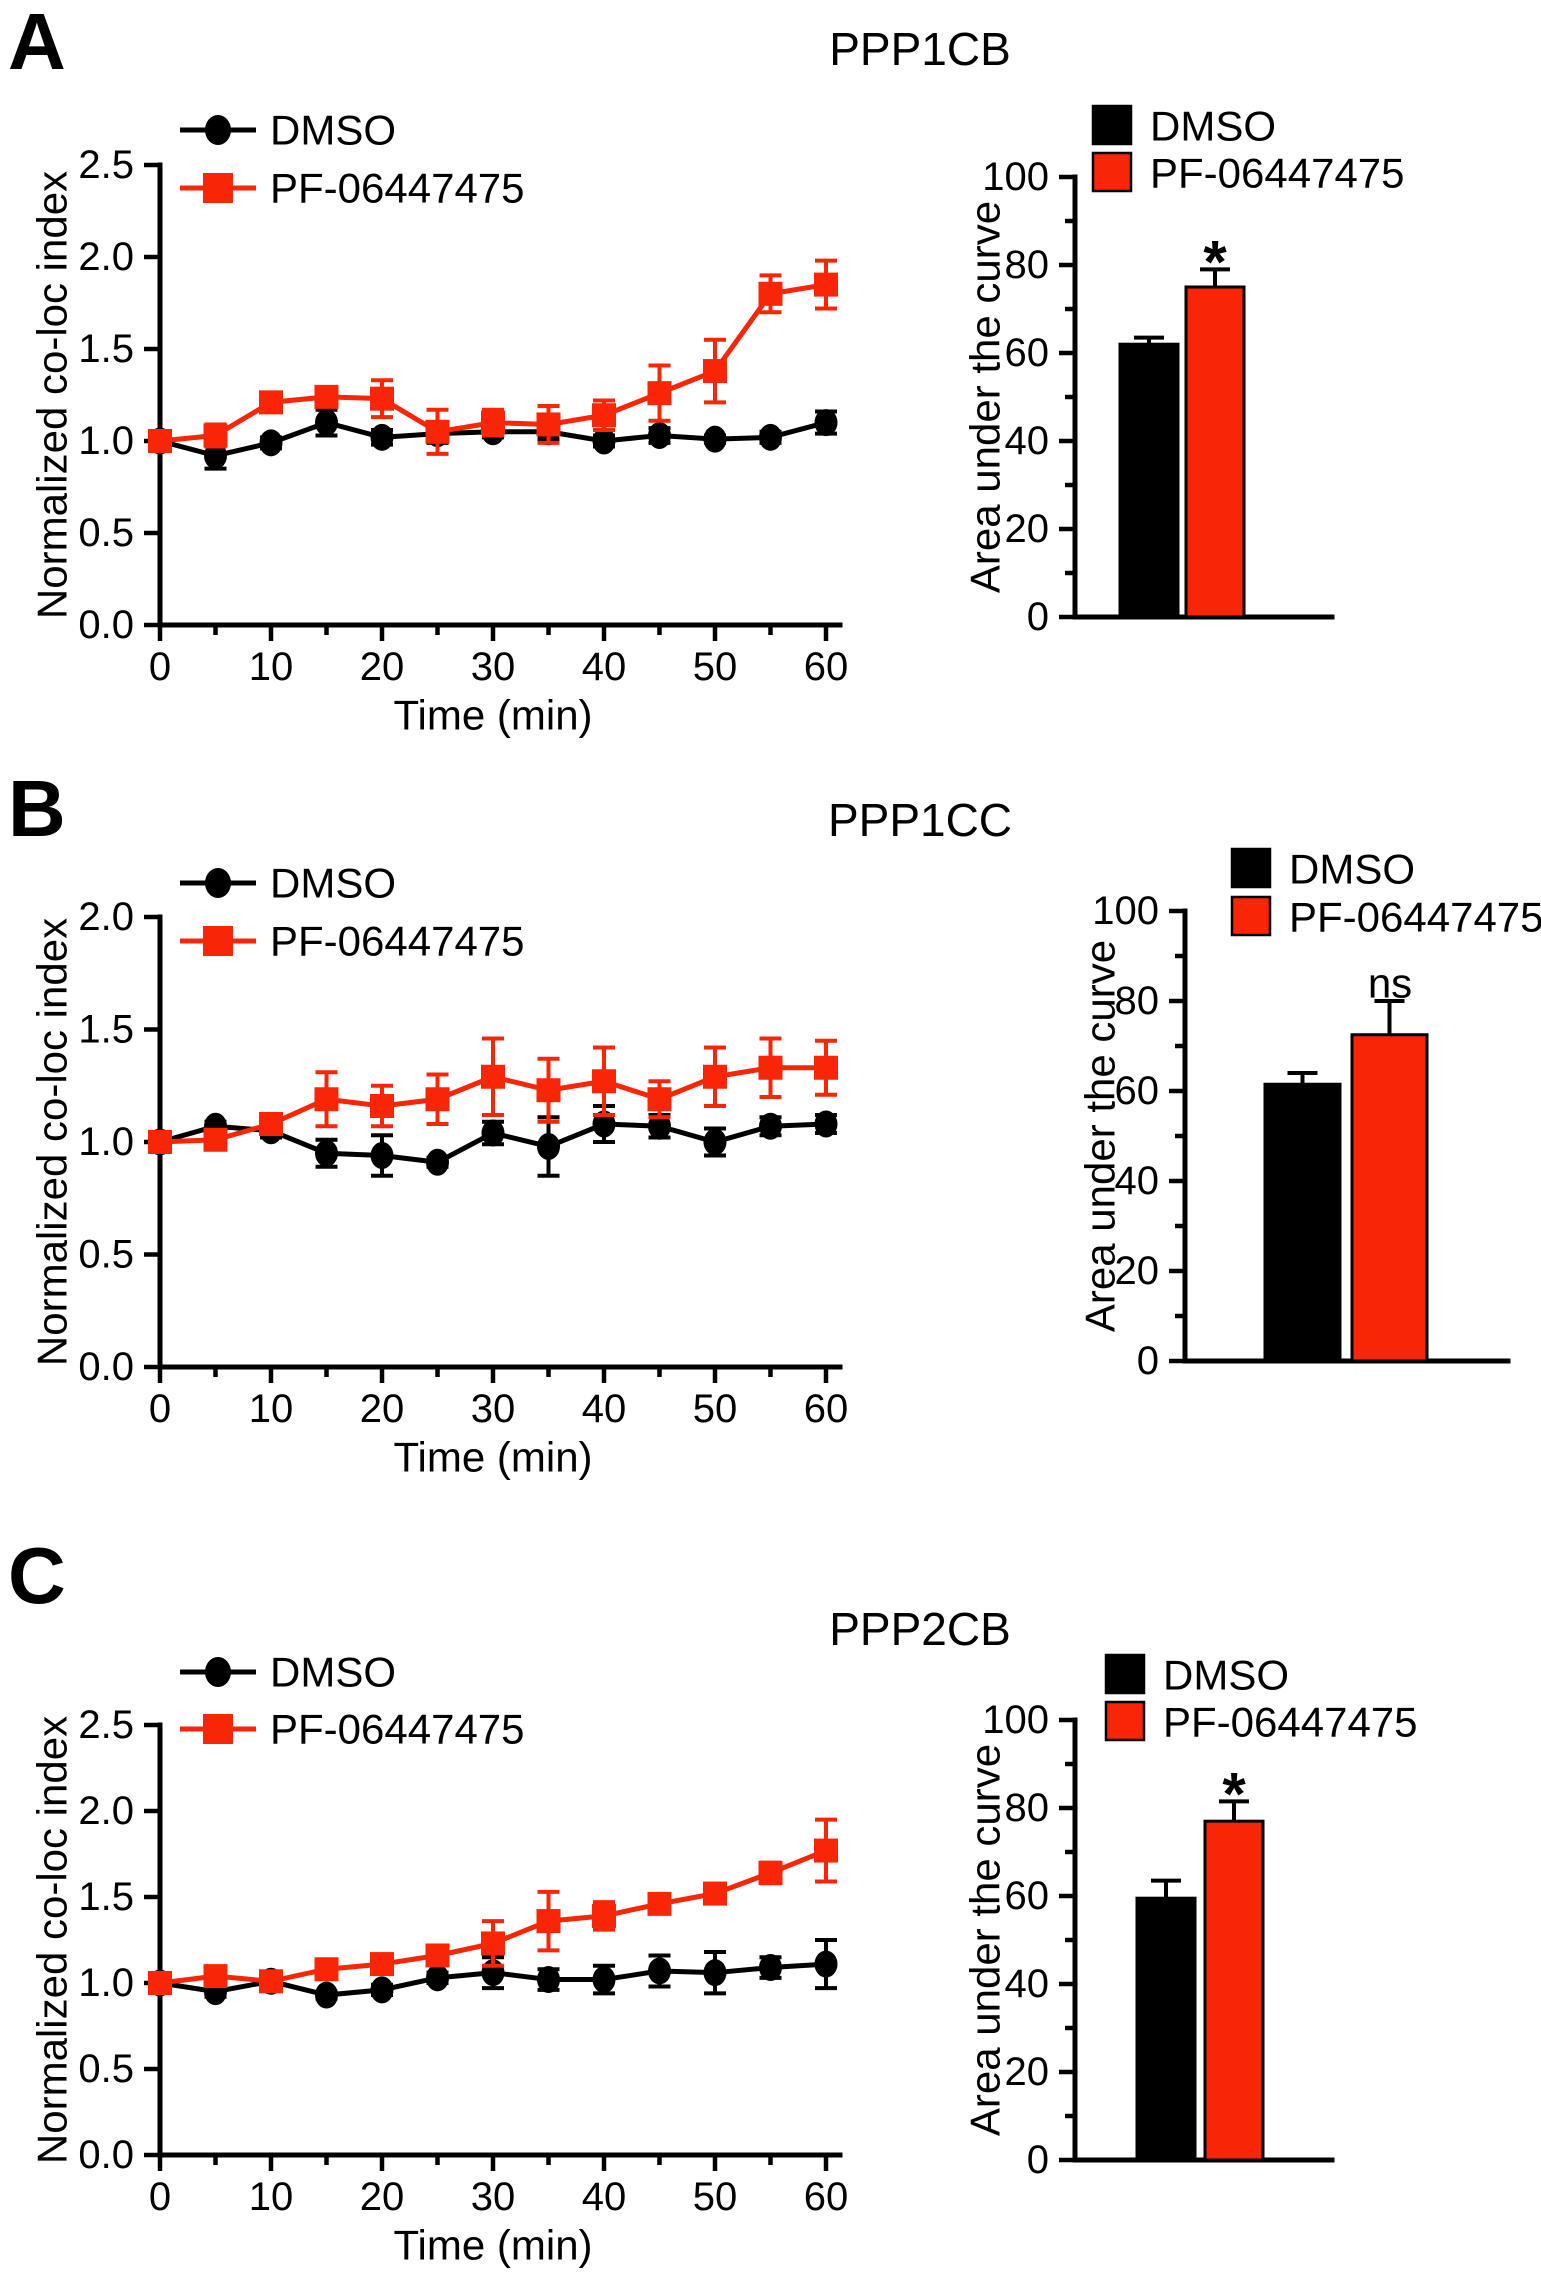 This screenshot has height=2284, width=1541. I want to click on bar-y-axis-label: Area under the curve, so click(985, 397).